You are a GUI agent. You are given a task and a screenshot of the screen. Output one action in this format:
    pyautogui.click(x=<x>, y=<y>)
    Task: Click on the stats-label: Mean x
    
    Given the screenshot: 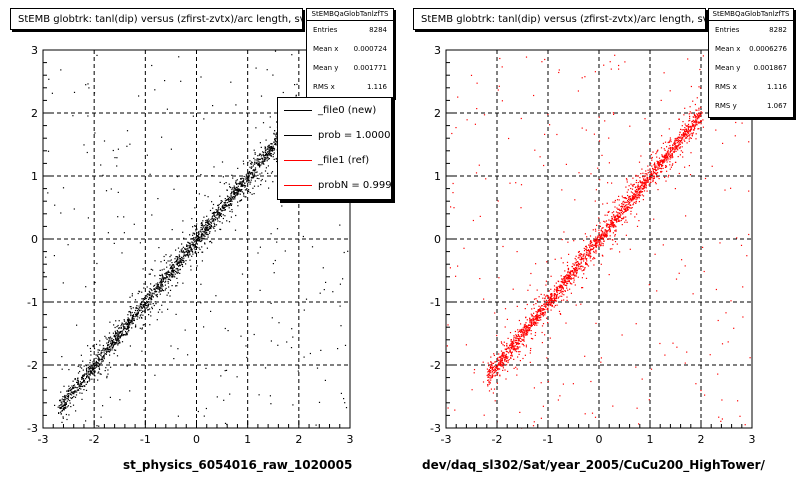 What is the action you would take?
    pyautogui.click(x=728, y=49)
    